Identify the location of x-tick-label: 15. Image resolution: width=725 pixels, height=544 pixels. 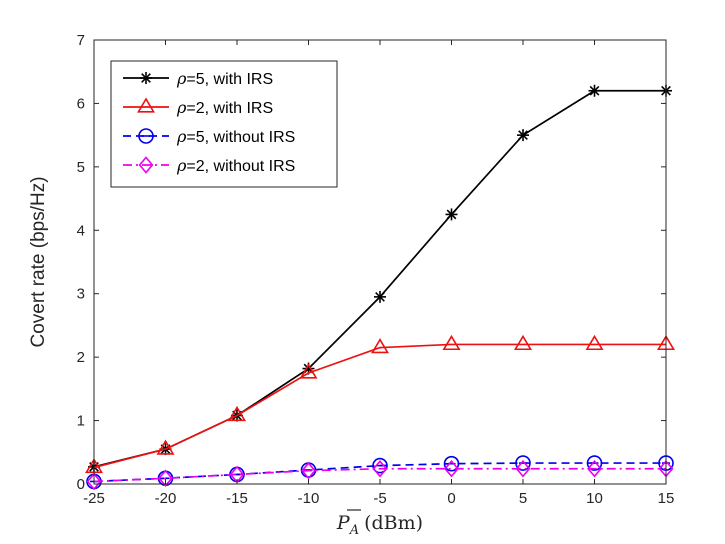
(666, 498).